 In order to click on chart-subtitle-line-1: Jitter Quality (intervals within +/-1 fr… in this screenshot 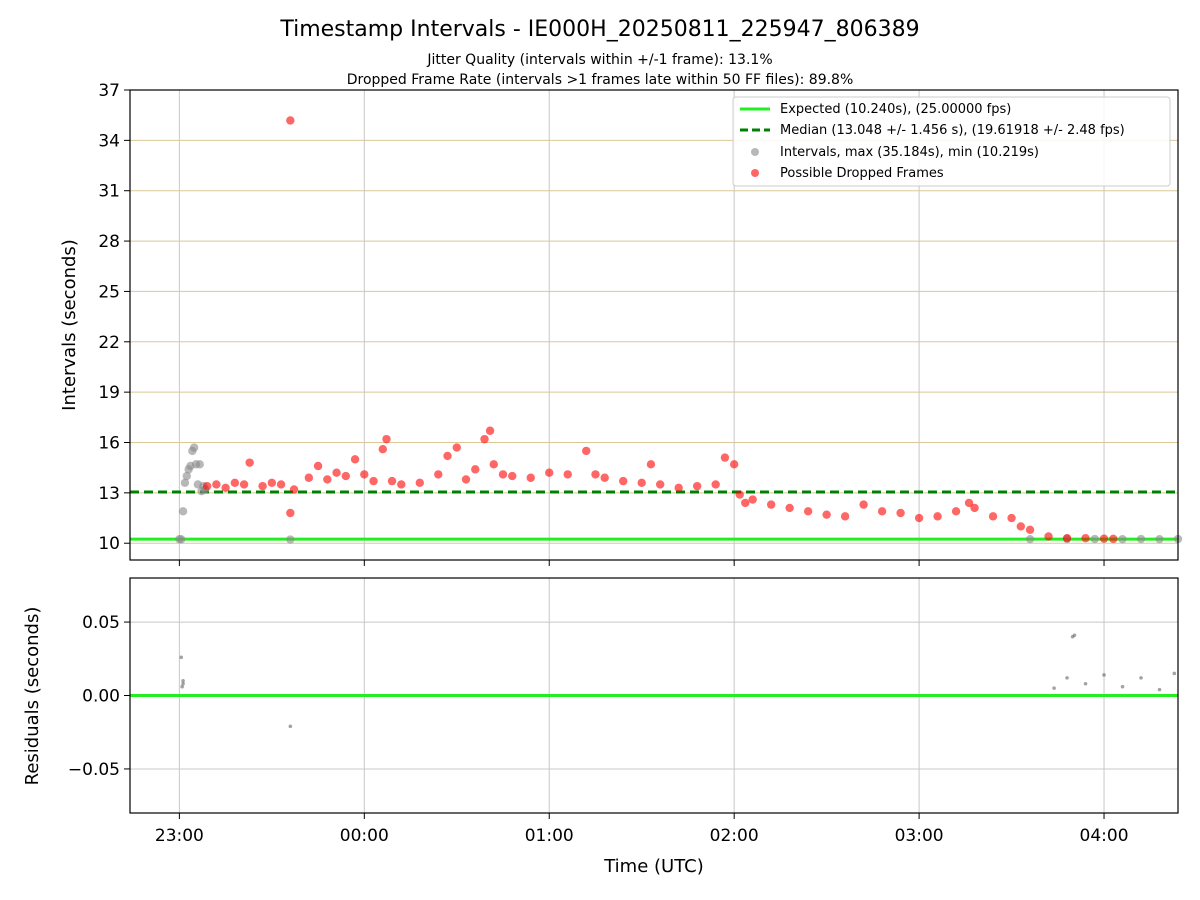, I will do `click(599, 60)`.